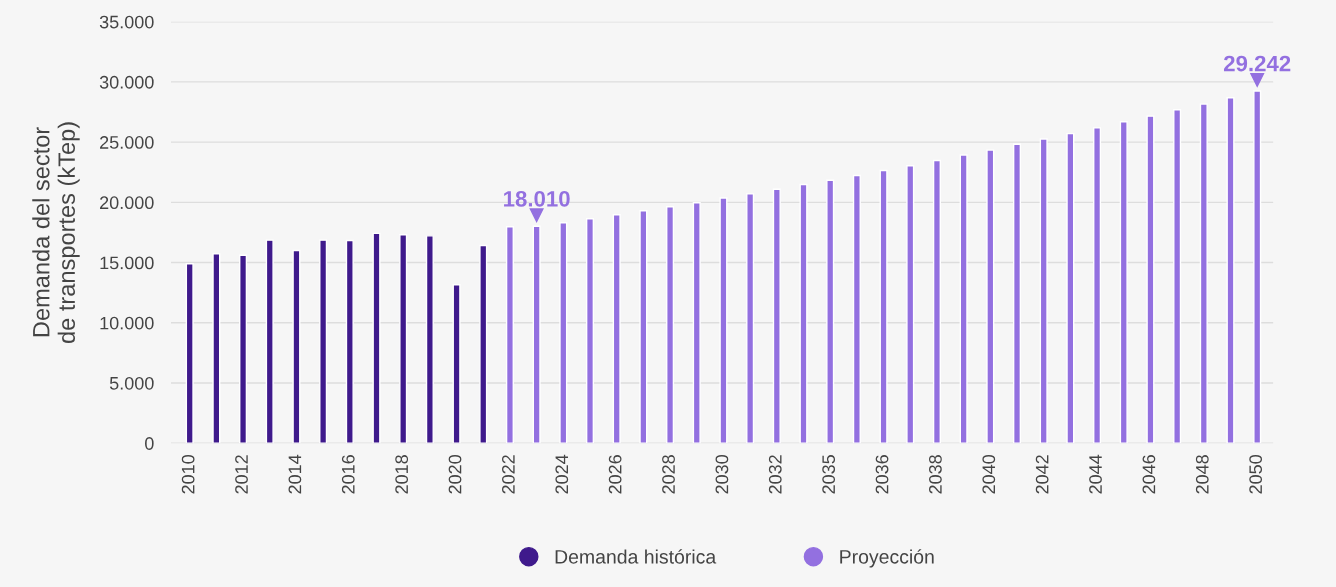 This screenshot has height=587, width=1336. Describe the element at coordinates (56, 232) in the screenshot. I see `y-axis-title: Demanda del sector de transportes (kTep)` at that location.